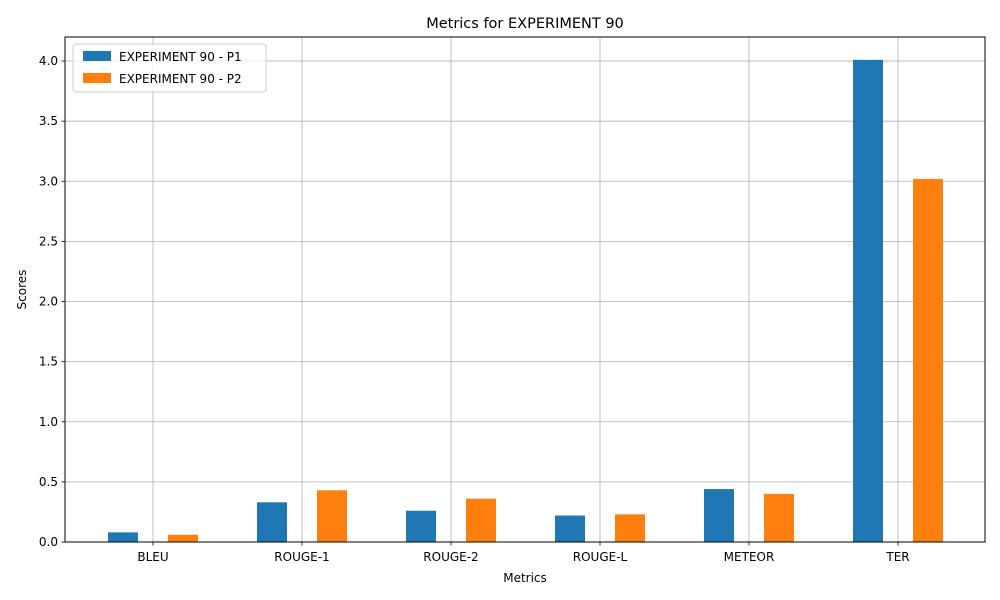  What do you see at coordinates (152, 557) in the screenshot?
I see `x-tick-label: BLEU` at bounding box center [152, 557].